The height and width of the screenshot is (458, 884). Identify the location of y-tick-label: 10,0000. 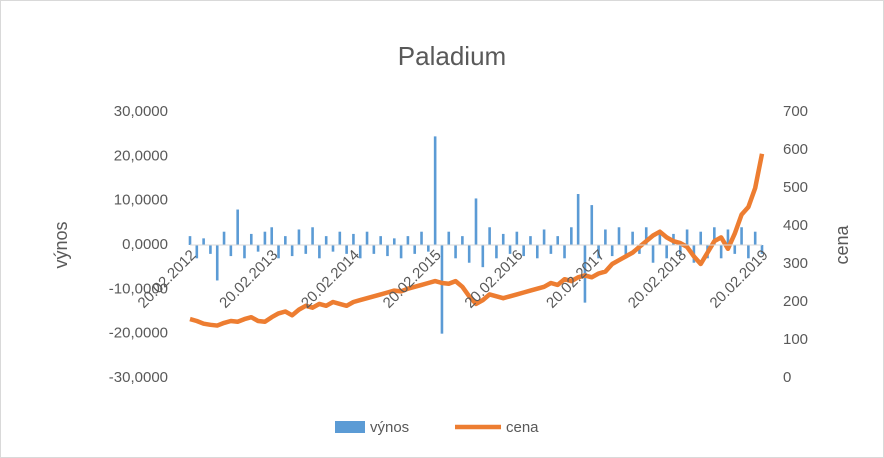
(141, 200).